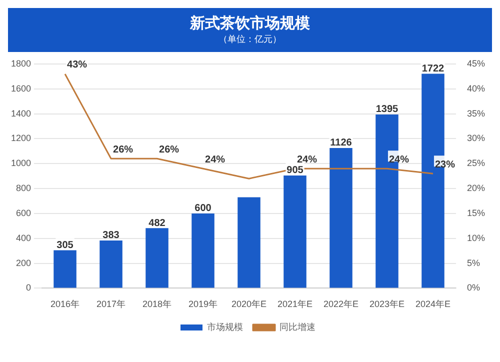 Image resolution: width=500 pixels, height=362 pixels. Describe the element at coordinates (433, 68) in the screenshot. I see `data-label: 1722` at that location.